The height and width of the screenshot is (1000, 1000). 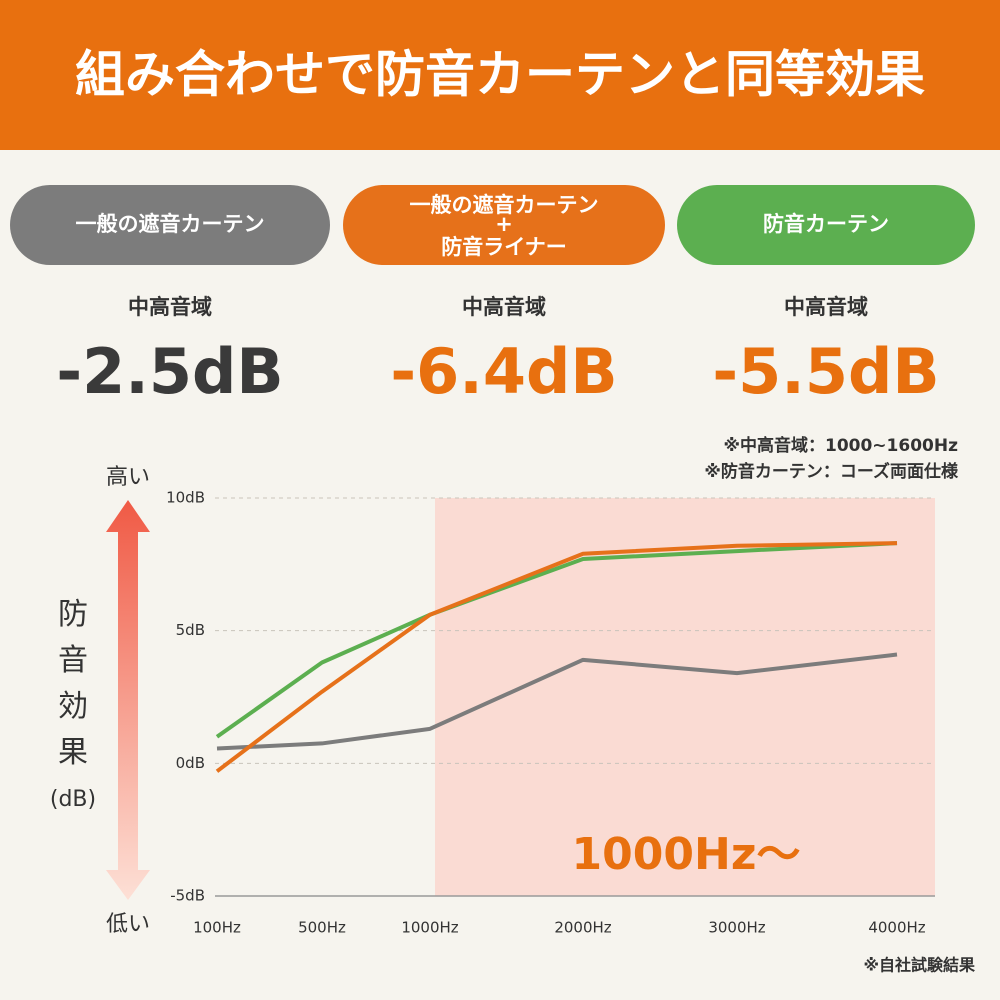 I want to click on card-label: 一般の遮音カーテン, so click(x=170, y=224).